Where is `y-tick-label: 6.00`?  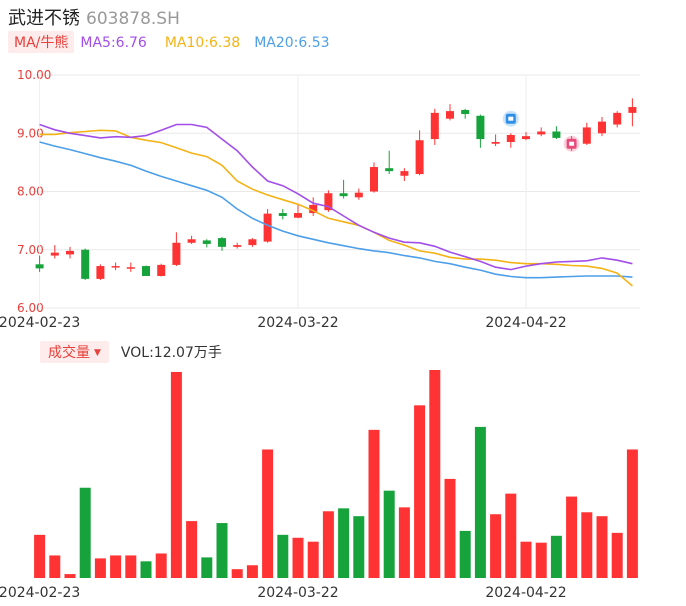 y-tick-label: 6.00 is located at coordinates (30, 308).